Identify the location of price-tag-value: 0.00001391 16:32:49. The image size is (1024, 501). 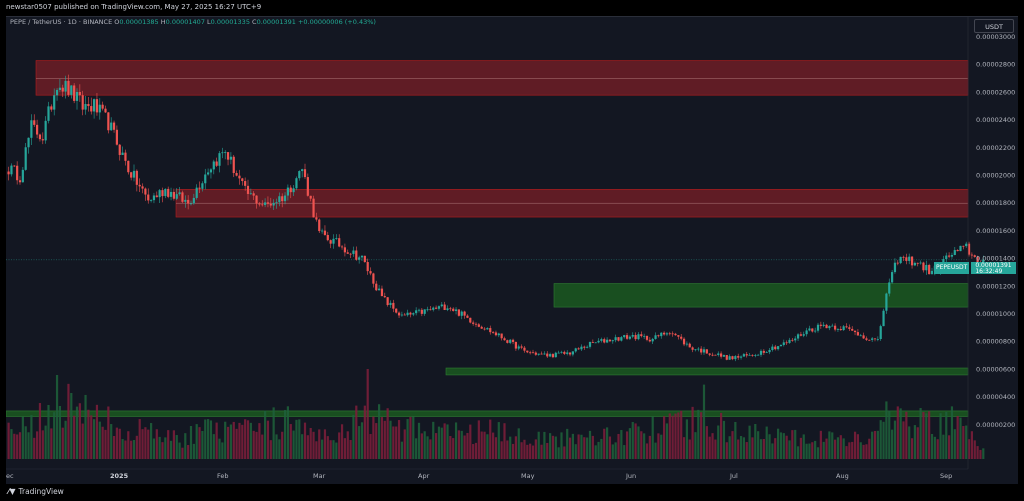
(993, 268).